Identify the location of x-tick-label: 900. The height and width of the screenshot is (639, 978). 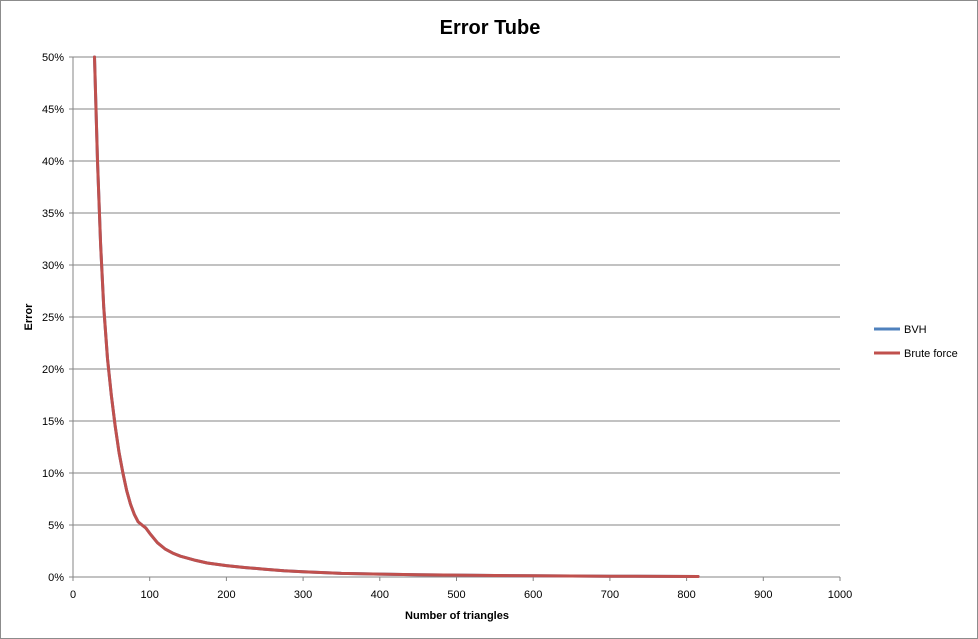
(763, 595).